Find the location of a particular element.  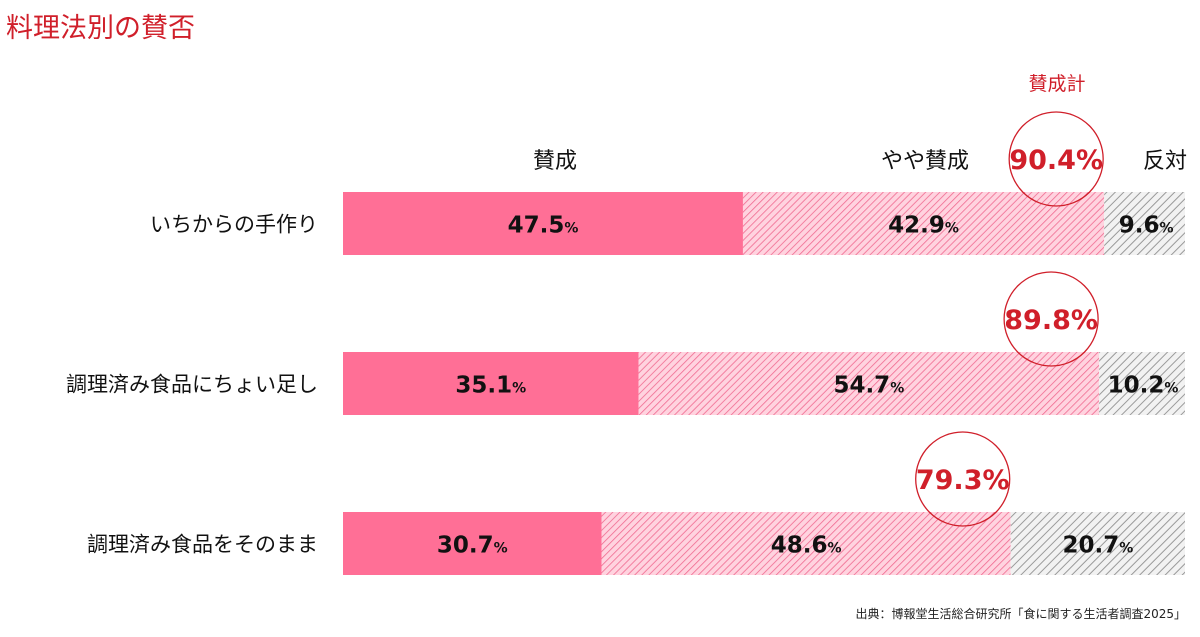

source-note: 出典：博報堂生活総合研究所「食に関する生活者調査2025」 is located at coordinates (1020, 614).